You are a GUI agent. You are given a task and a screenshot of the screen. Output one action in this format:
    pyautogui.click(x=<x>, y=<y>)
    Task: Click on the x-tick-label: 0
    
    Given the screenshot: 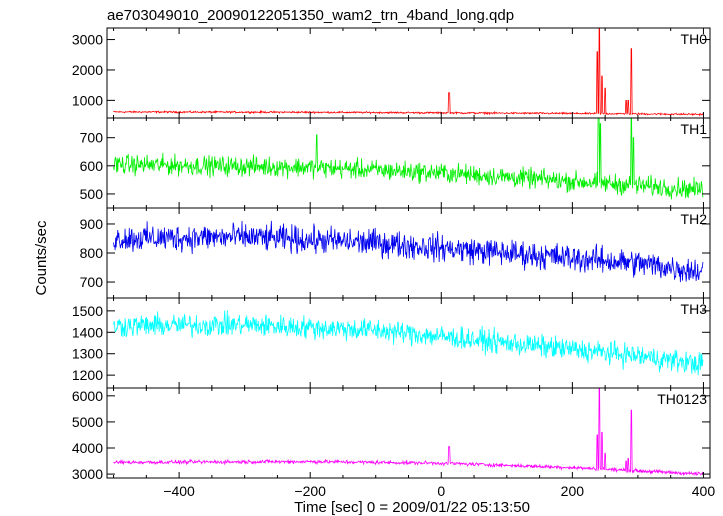 What is the action you would take?
    pyautogui.click(x=441, y=491)
    